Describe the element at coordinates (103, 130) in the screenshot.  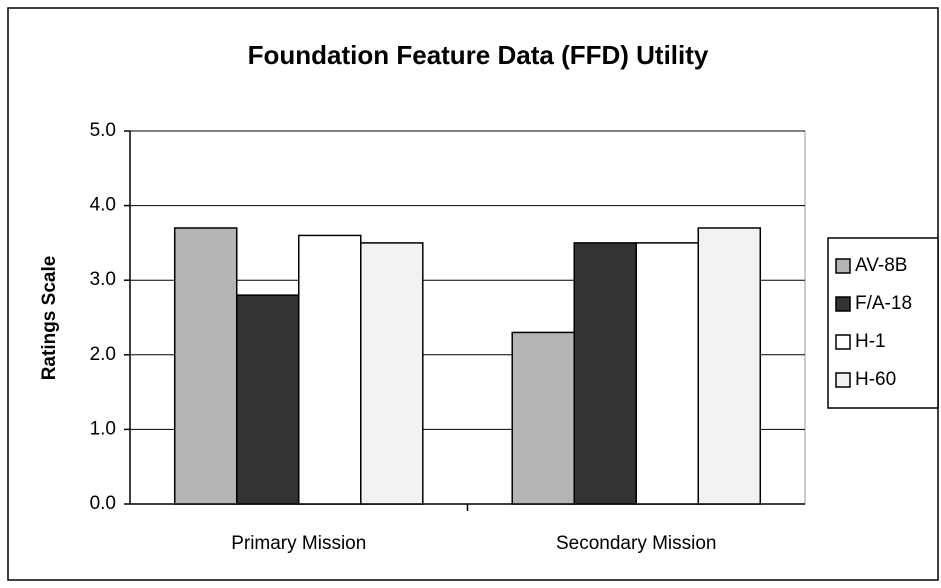
I see `y-tick-label: 5.0` at that location.